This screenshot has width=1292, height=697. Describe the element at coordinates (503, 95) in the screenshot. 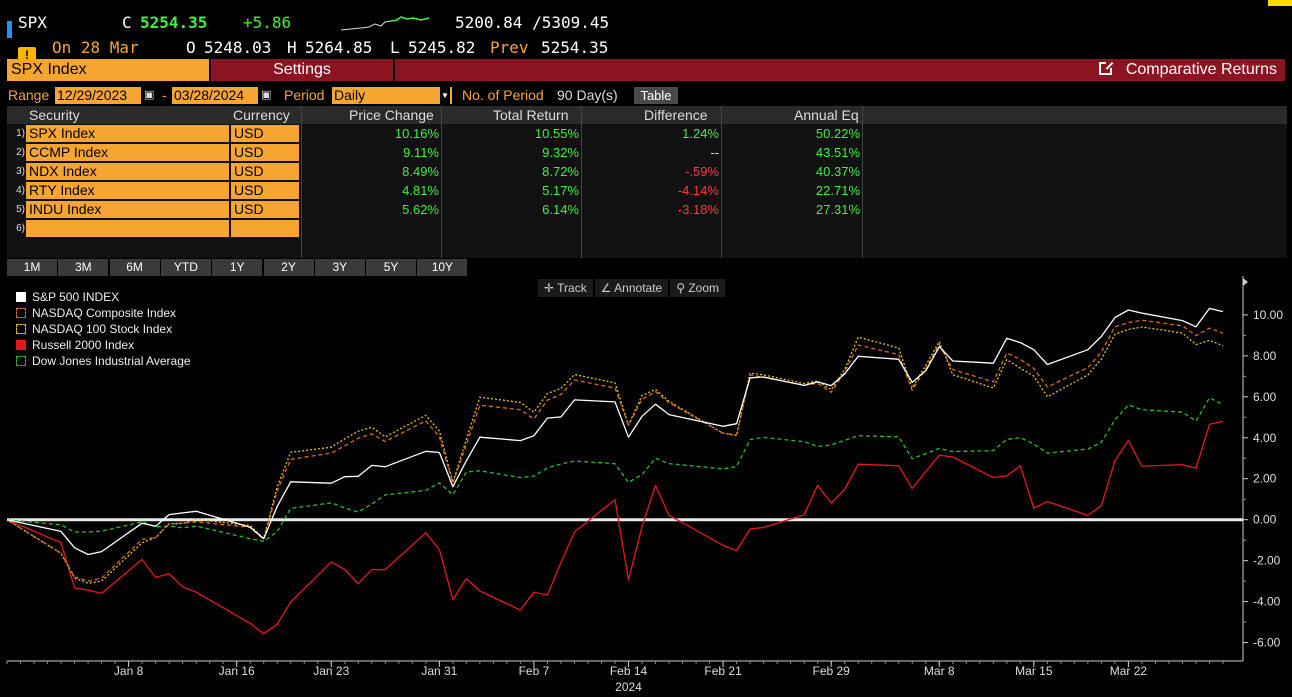

I see `num-period-label: No. of Period` at that location.